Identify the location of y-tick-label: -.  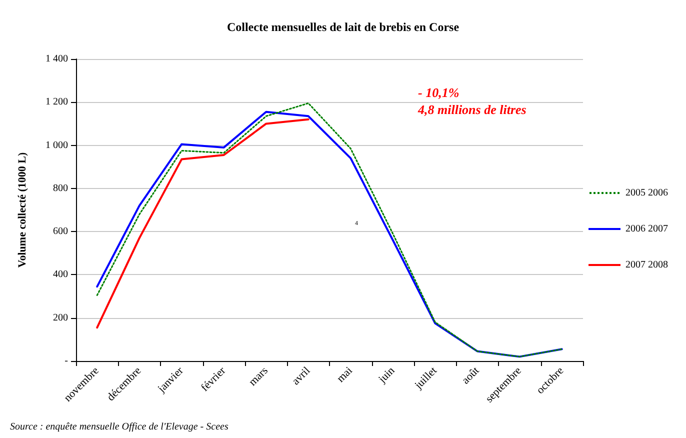
(66, 361).